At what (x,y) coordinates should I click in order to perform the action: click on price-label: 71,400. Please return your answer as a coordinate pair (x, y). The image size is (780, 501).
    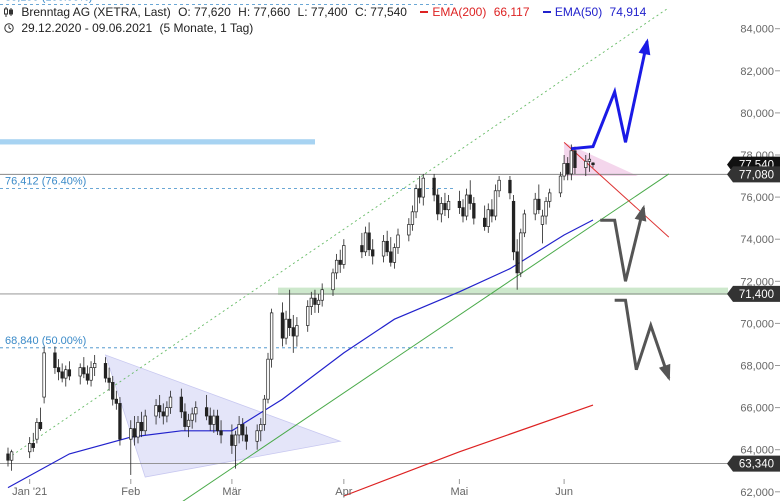
    Looking at the image, I should click on (753, 293).